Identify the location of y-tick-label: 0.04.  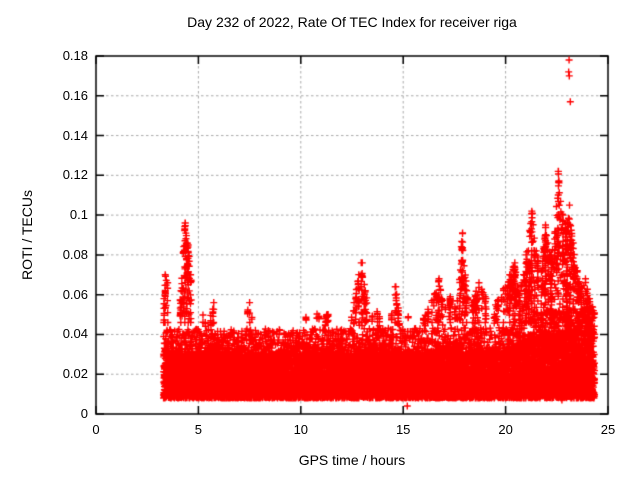
(75, 334).